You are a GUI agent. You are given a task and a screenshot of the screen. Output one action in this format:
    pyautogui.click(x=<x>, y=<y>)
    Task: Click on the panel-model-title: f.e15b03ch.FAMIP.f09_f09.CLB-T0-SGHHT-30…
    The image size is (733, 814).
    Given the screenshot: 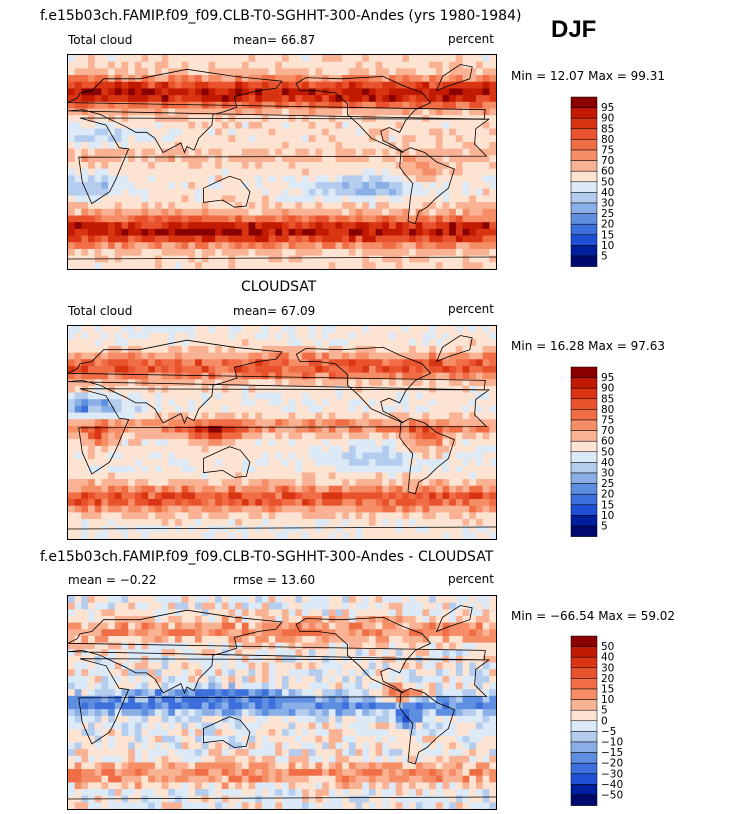 What is the action you would take?
    pyautogui.click(x=281, y=16)
    